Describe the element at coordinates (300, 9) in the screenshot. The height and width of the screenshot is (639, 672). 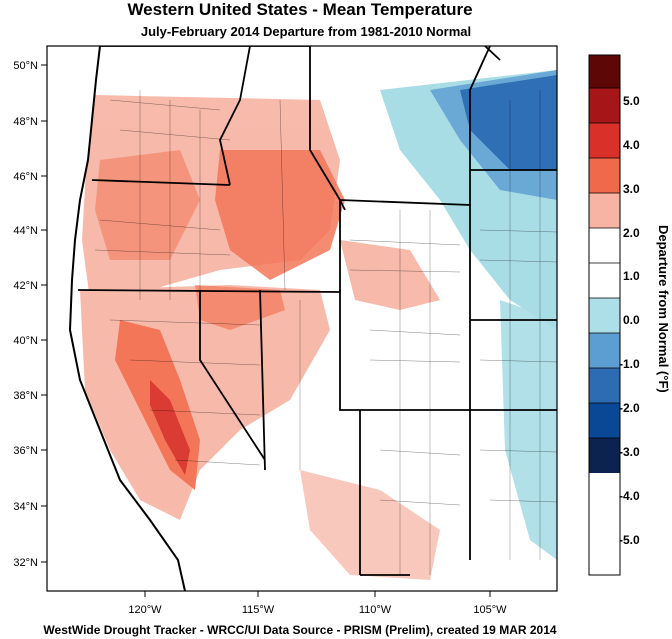
I see `map-title: Western United States - Mean Temperature` at that location.